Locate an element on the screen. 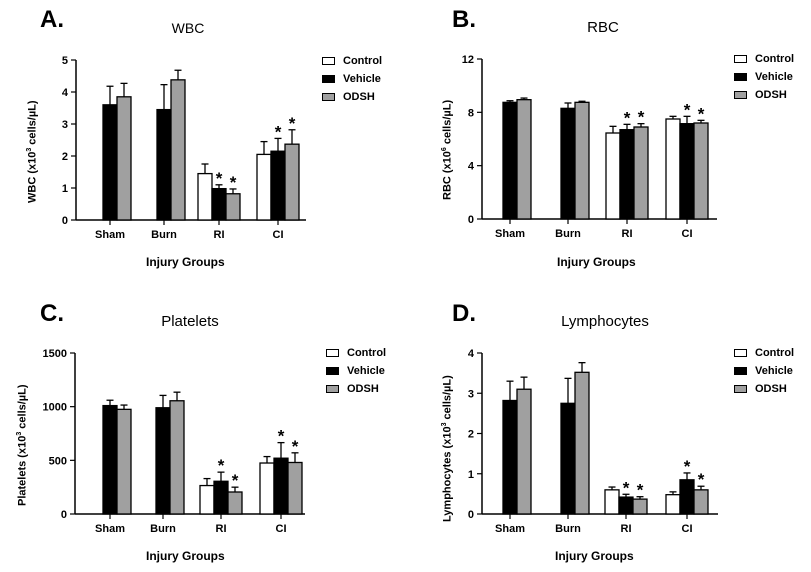  legend-item-control: Control is located at coordinates (356, 353).